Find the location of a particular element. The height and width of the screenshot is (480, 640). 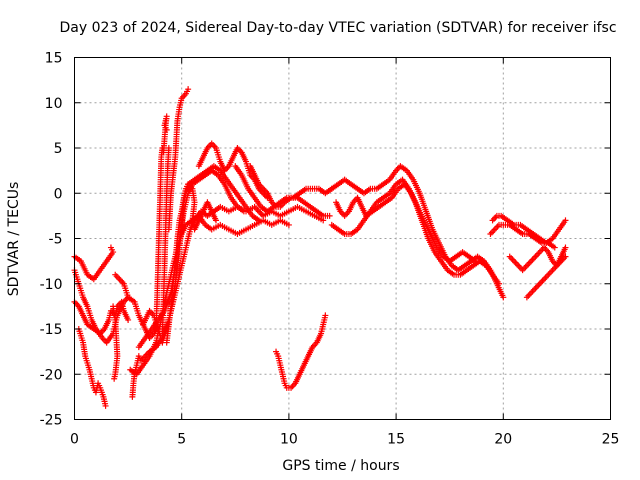

y-tick-label: -20 is located at coordinates (51, 375).